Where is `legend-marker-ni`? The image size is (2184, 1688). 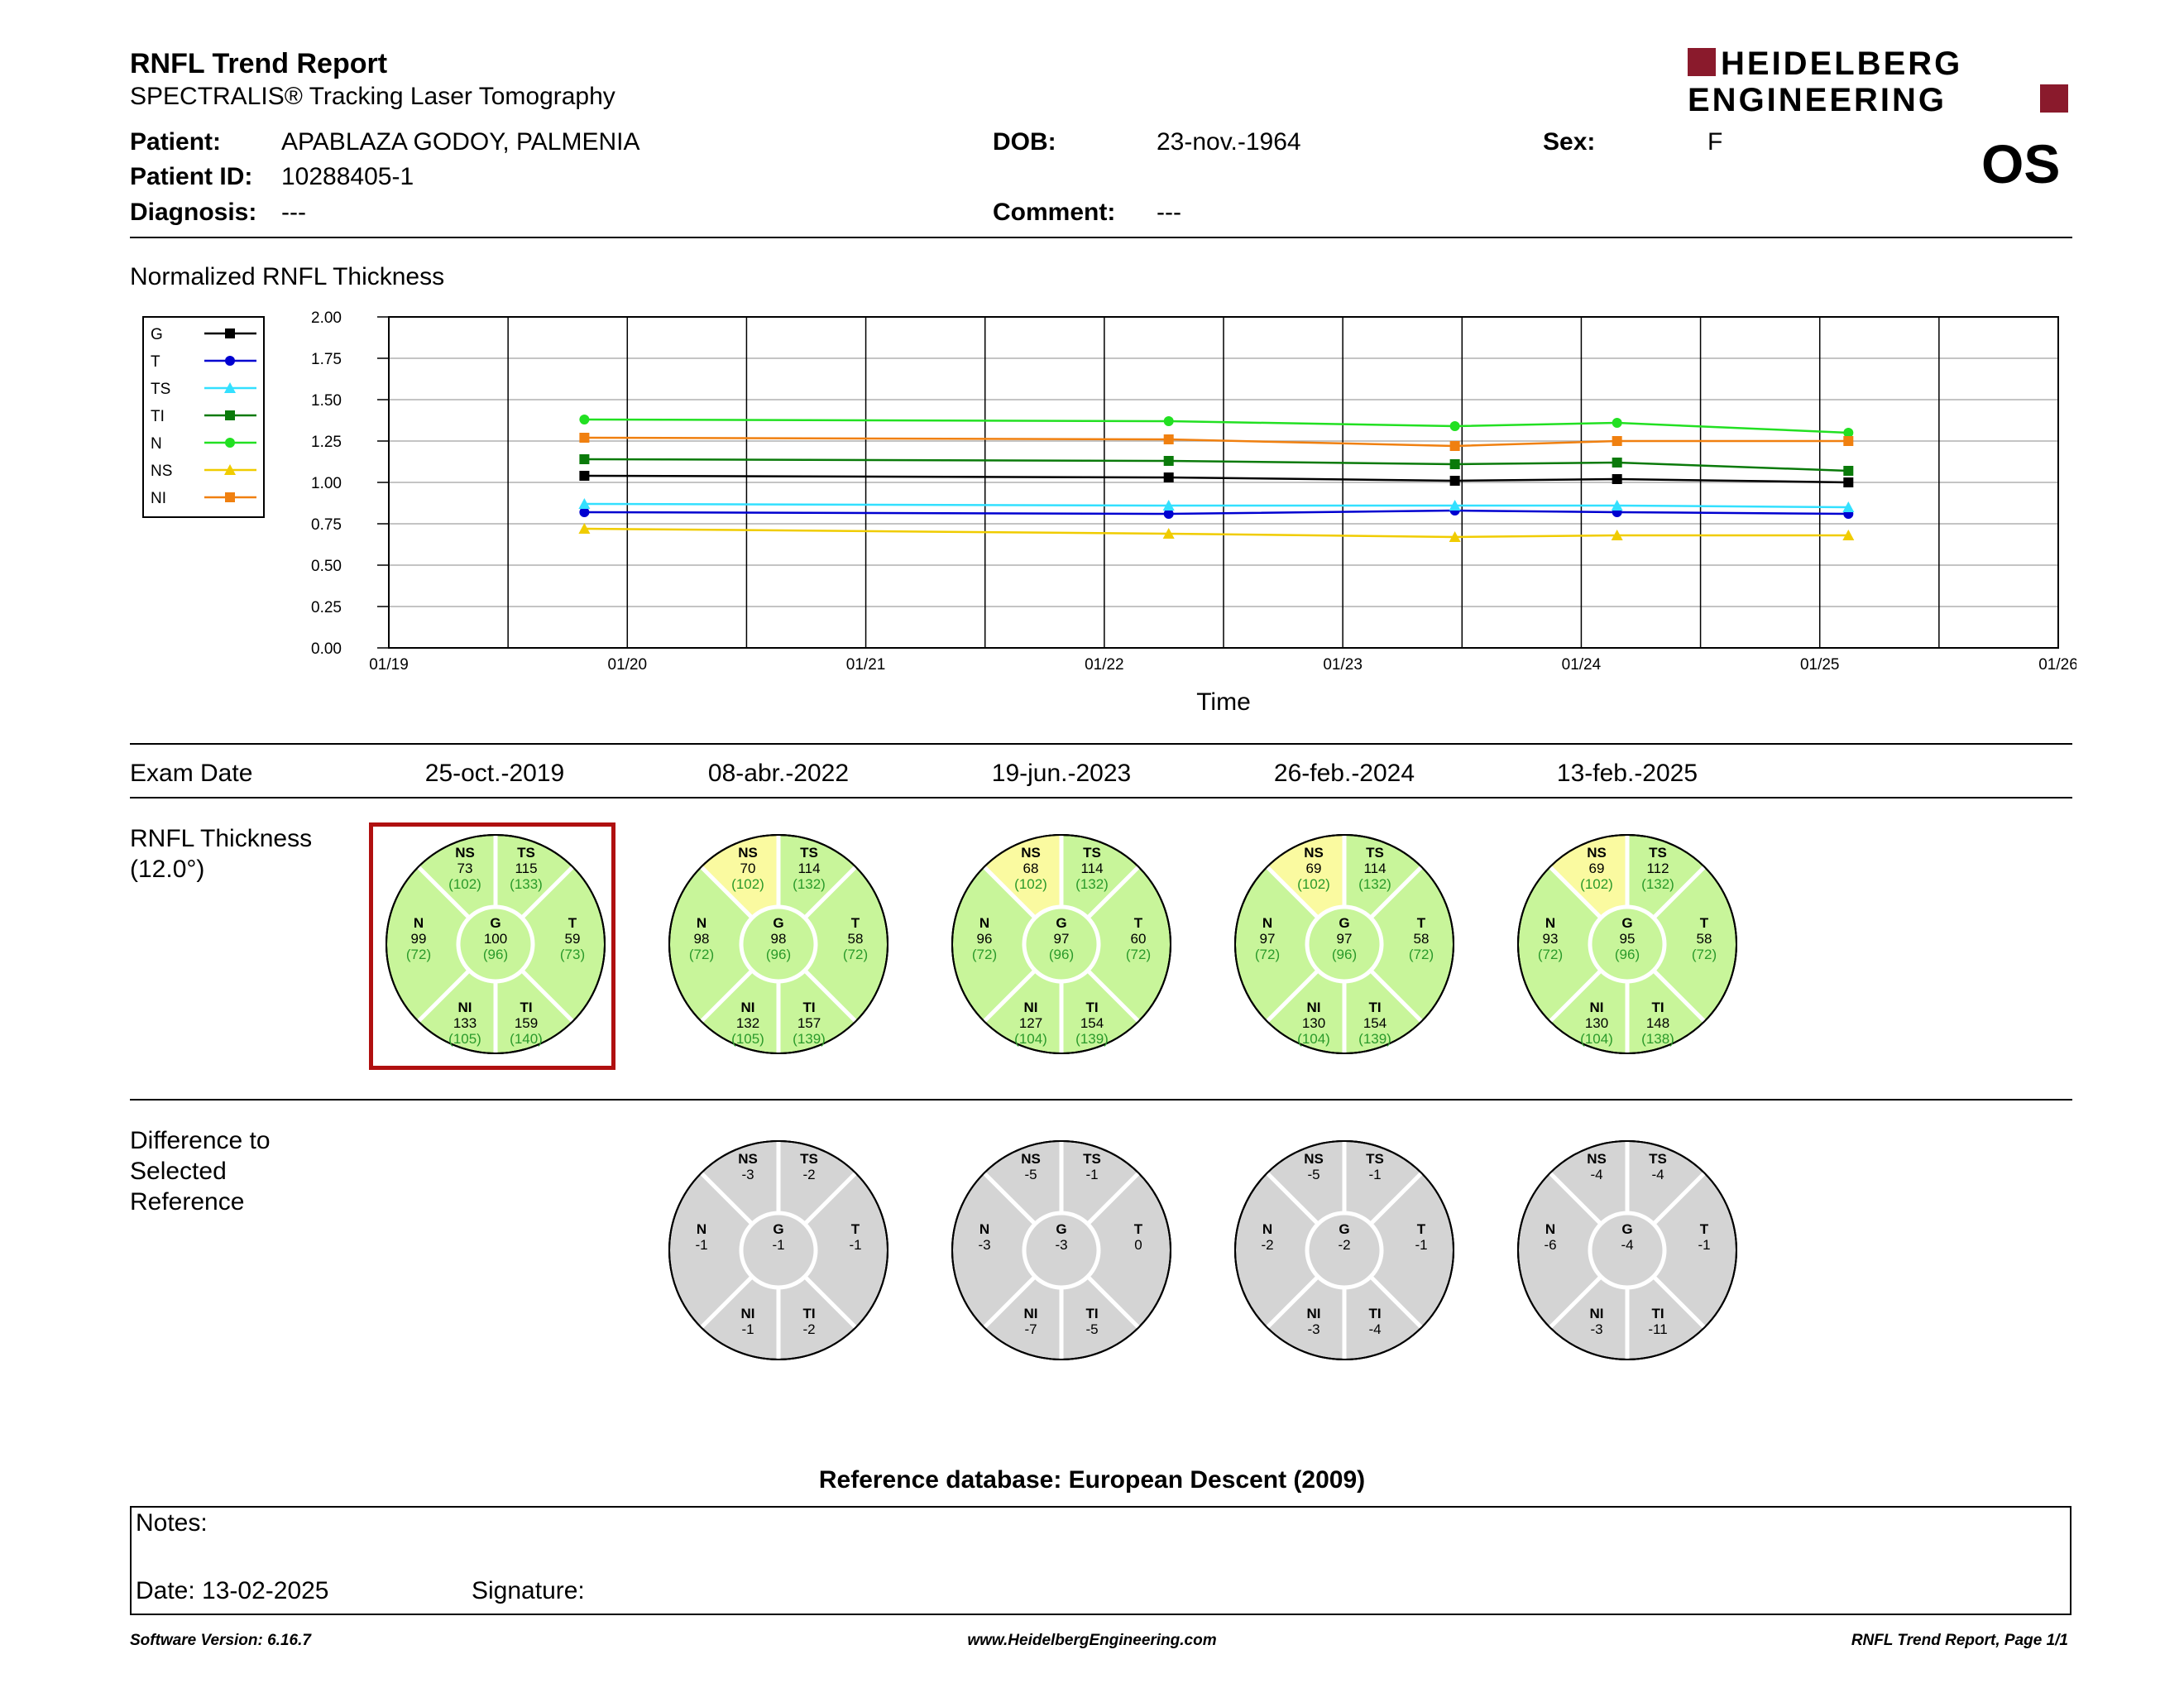 legend-marker-ni is located at coordinates (230, 497).